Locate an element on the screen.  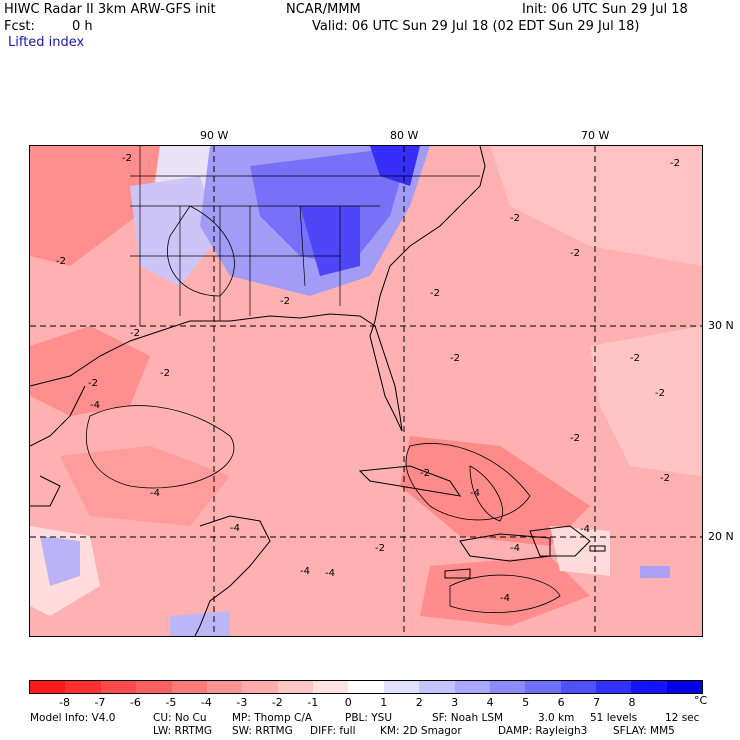
colorbar is located at coordinates (366, 687).